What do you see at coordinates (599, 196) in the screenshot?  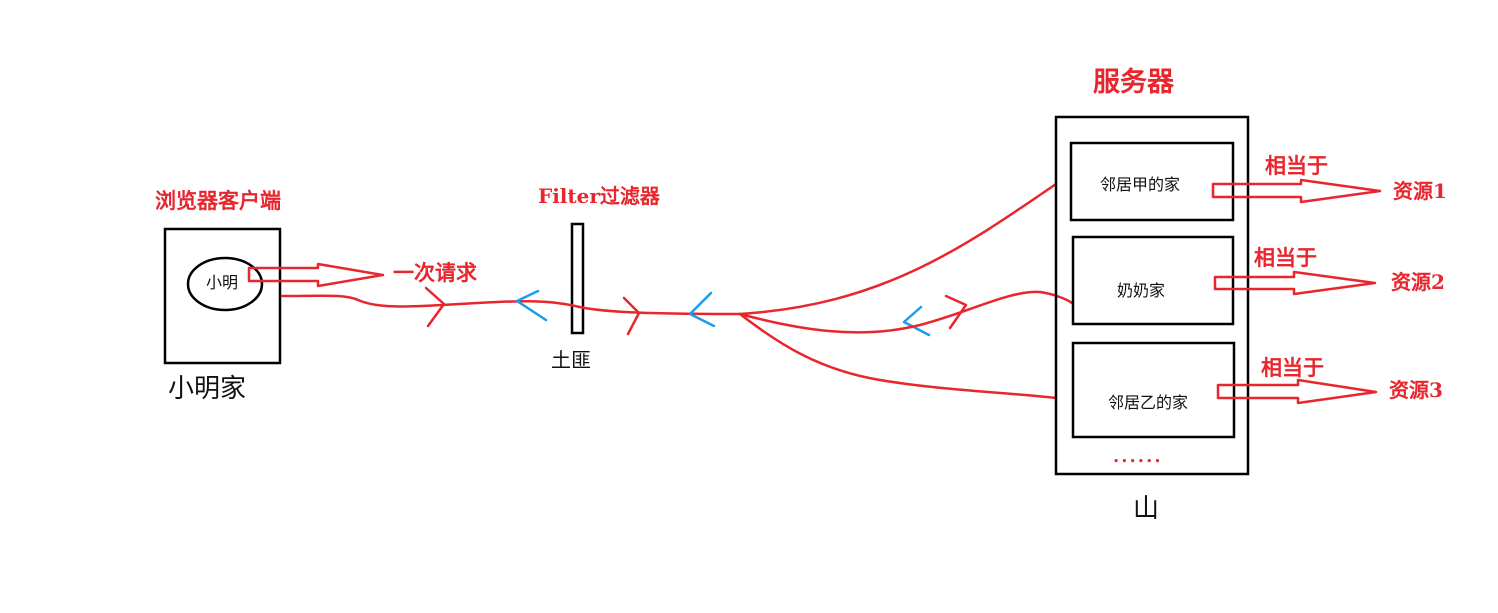 I see `filter-label: Filter过滤器` at bounding box center [599, 196].